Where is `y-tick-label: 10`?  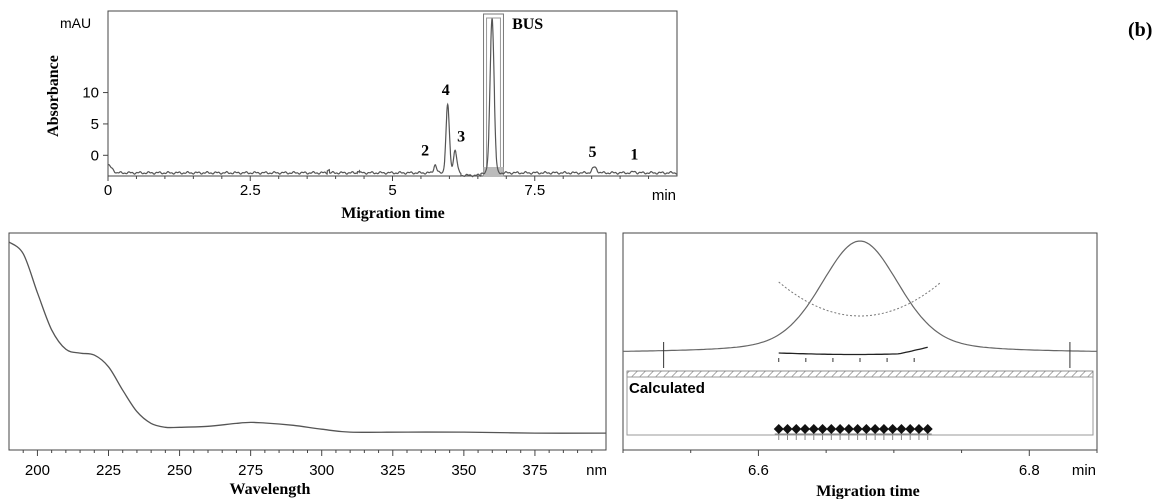
y-tick-label: 10 is located at coordinates (90, 93).